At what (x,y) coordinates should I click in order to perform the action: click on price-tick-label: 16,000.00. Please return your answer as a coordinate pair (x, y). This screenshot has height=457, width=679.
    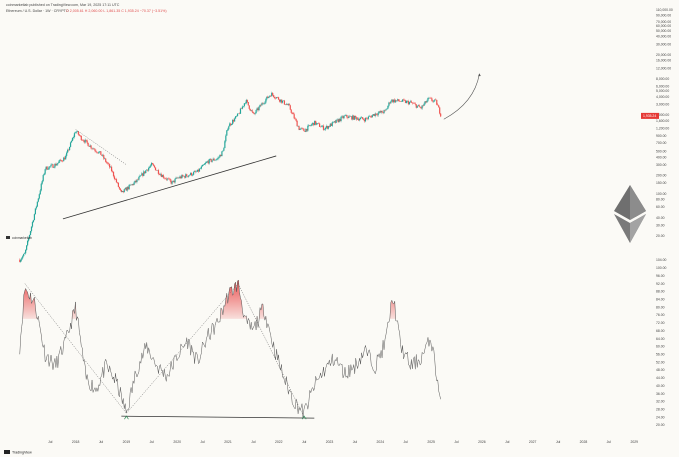
    Looking at the image, I should click on (663, 61).